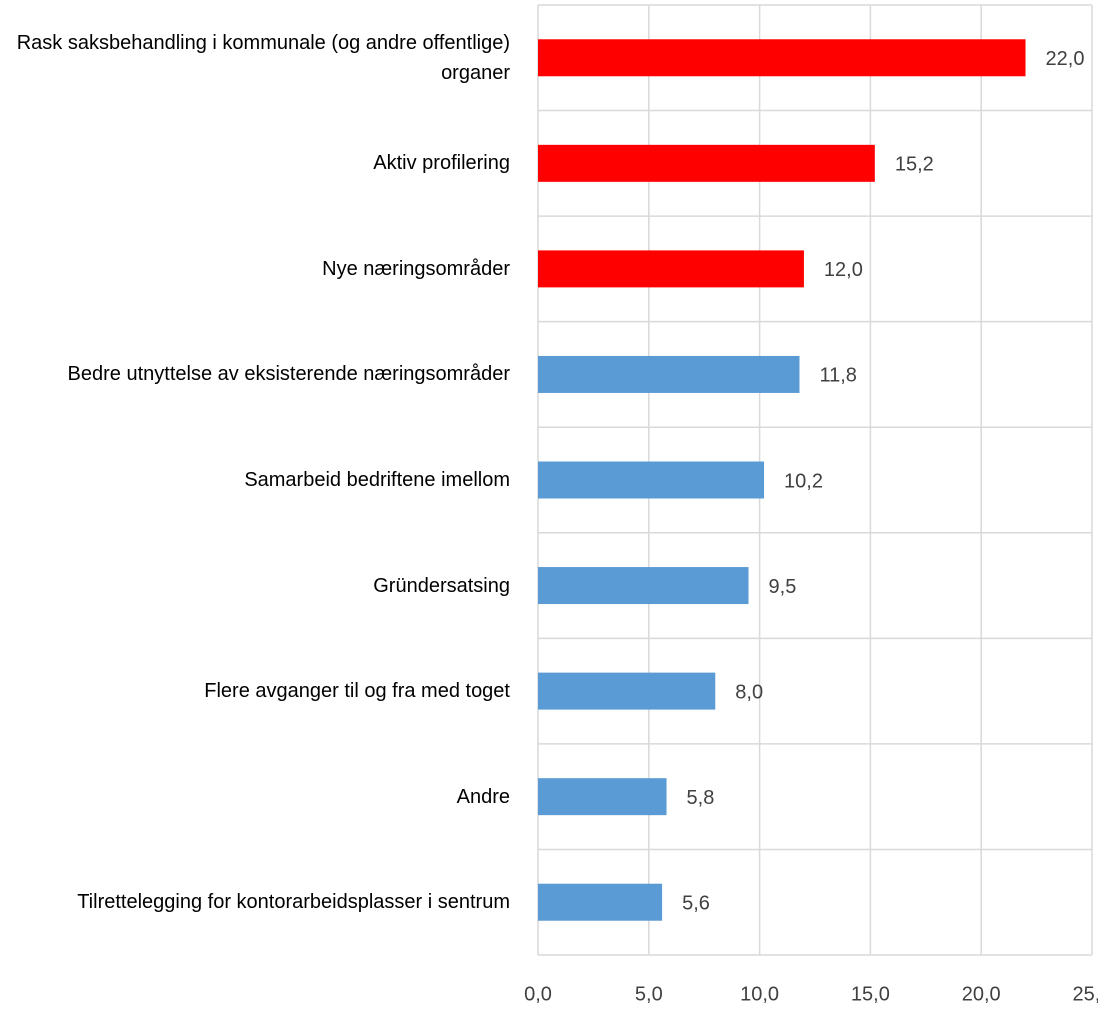 This screenshot has height=1009, width=1098. What do you see at coordinates (914, 165) in the screenshot?
I see `value-label: 15,2` at bounding box center [914, 165].